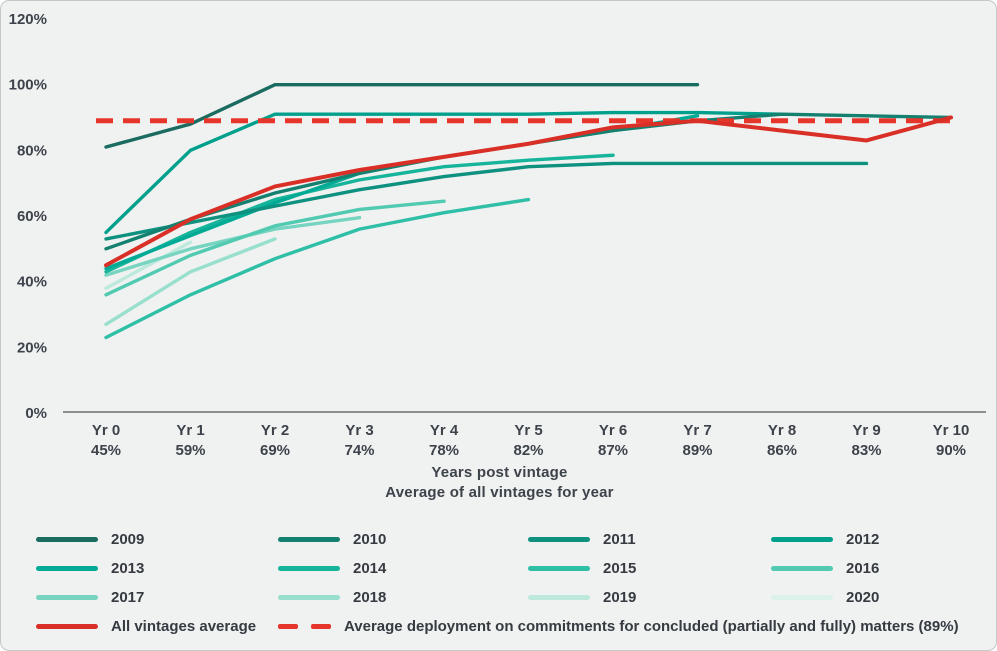 This screenshot has height=651, width=997. What do you see at coordinates (613, 430) in the screenshot?
I see `x-tick-label: Yr 6` at bounding box center [613, 430].